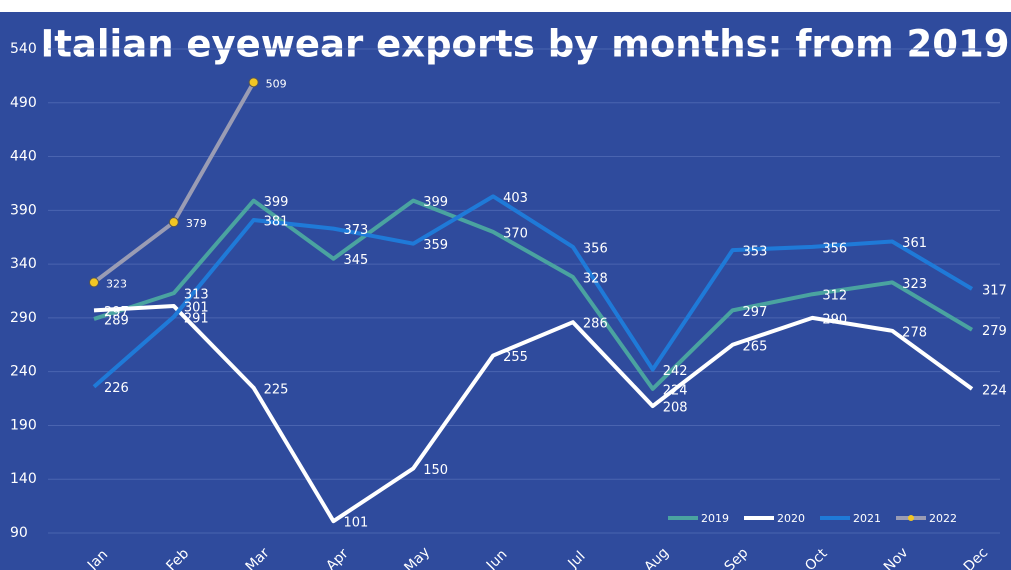 This screenshot has height=570, width=1011. Describe the element at coordinates (515, 357) in the screenshot. I see `data-label: 255` at that location.